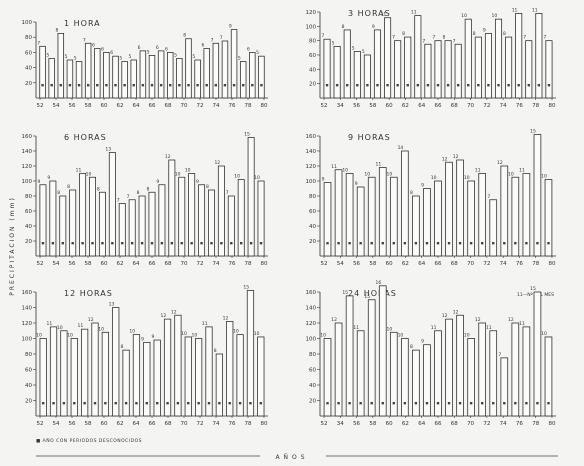 This screenshot has width=584, height=466. I want to click on bar-label: 13, so click(112, 305).